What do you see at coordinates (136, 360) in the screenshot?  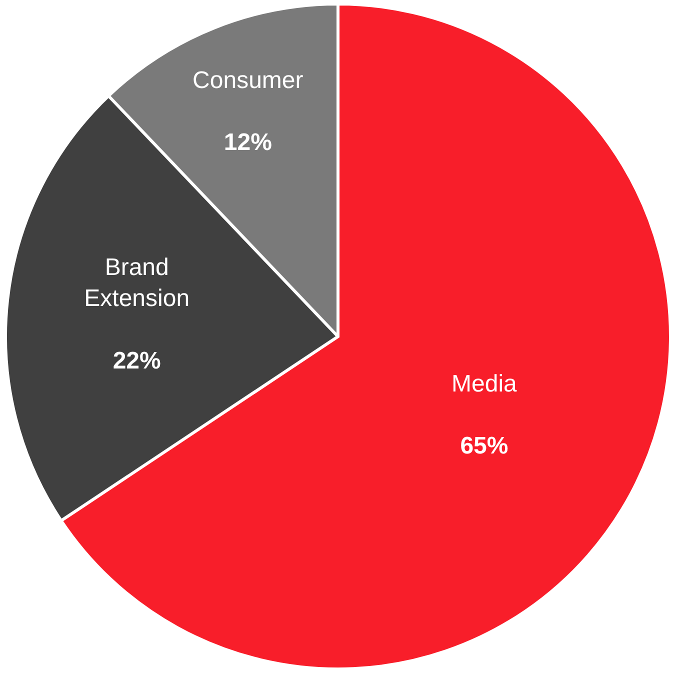 I see `data-label: 22%` at bounding box center [136, 360].